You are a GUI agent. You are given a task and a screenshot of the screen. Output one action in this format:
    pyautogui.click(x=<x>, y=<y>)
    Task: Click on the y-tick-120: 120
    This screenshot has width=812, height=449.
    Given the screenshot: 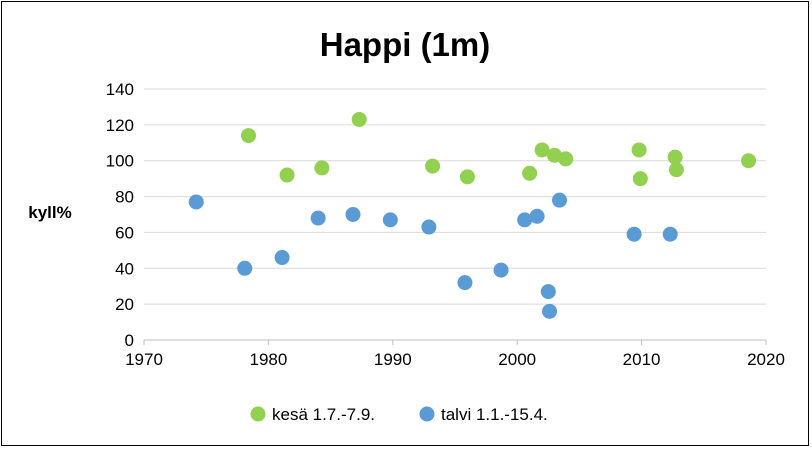 What is the action you would take?
    pyautogui.click(x=120, y=125)
    